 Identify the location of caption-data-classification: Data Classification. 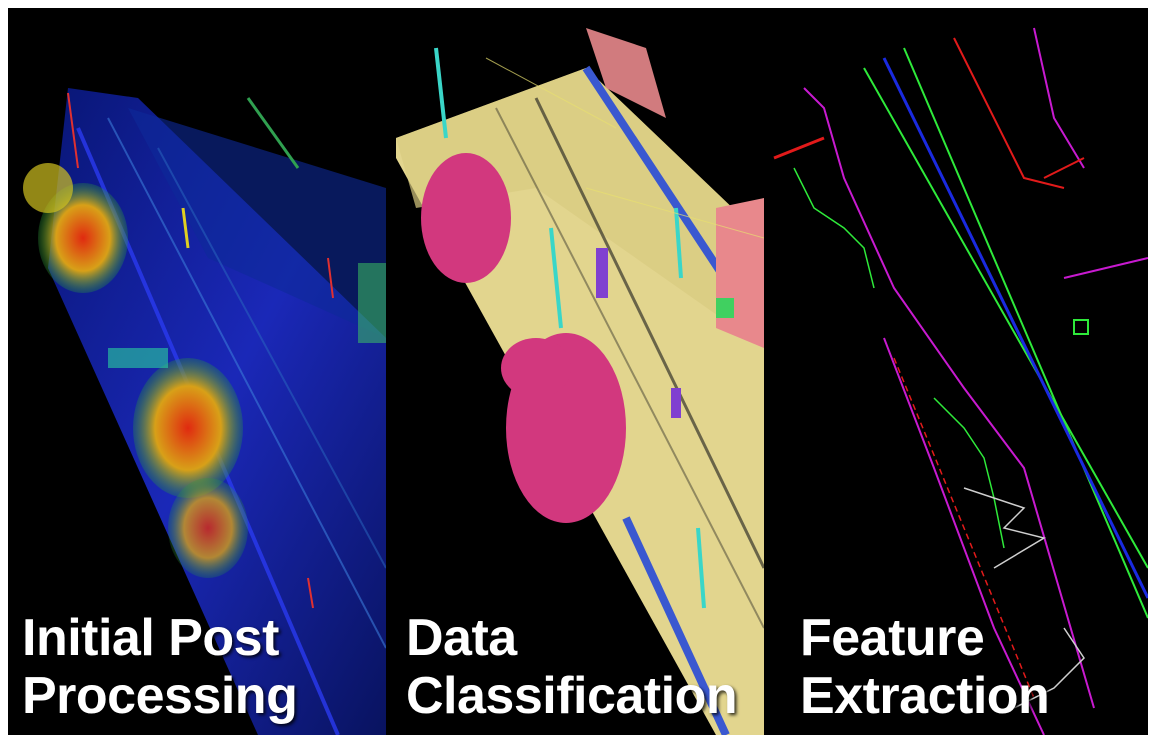
(585, 667).